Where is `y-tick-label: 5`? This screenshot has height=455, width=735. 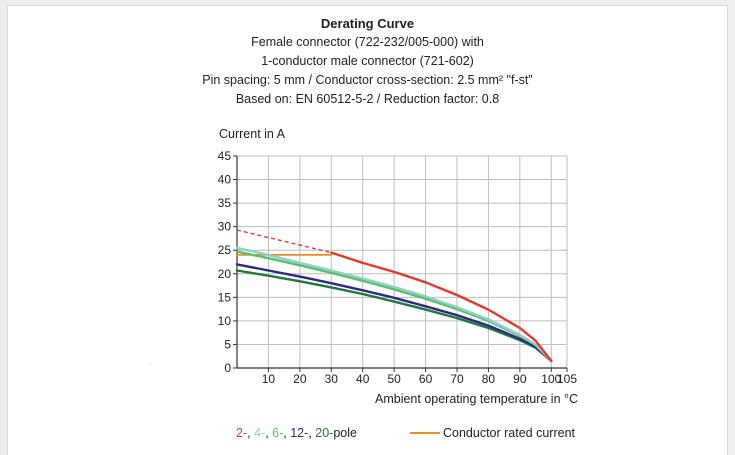 y-tick-label: 5 is located at coordinates (227, 344).